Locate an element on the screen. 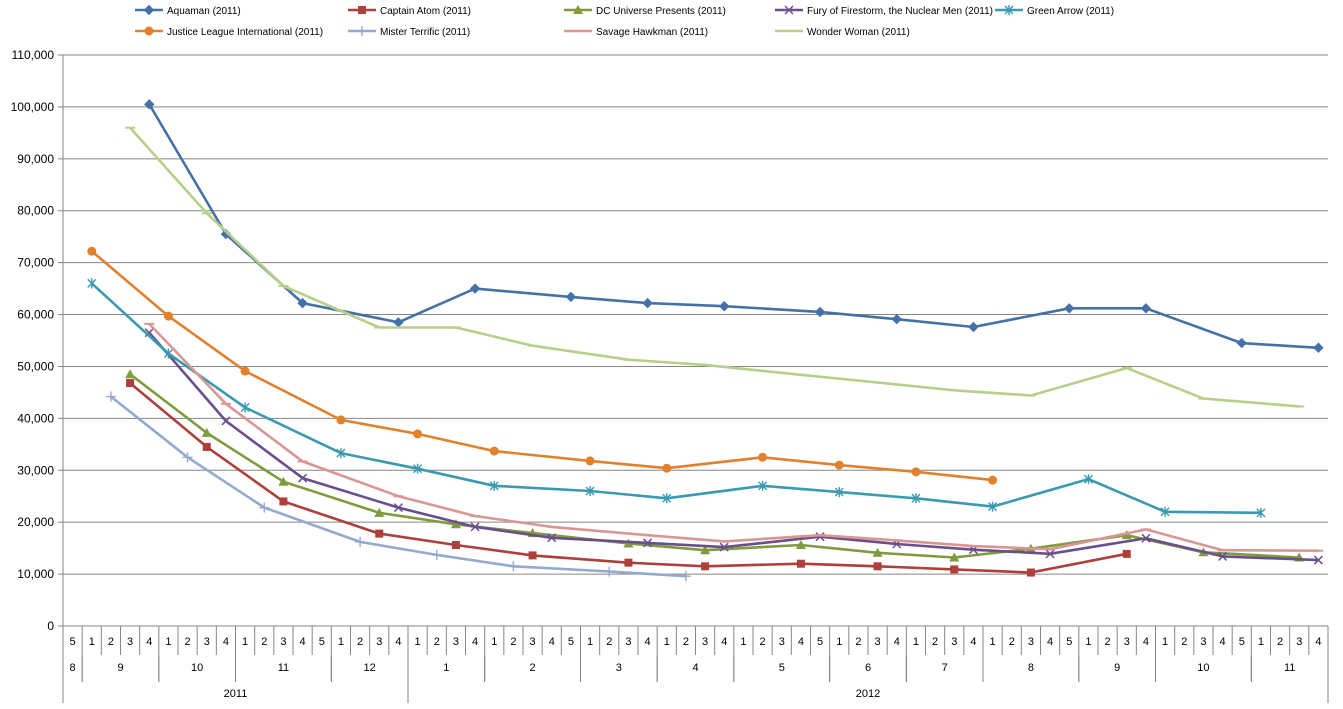 The height and width of the screenshot is (709, 1343). legend-label: DC Universe Presents (2011) is located at coordinates (661, 11).